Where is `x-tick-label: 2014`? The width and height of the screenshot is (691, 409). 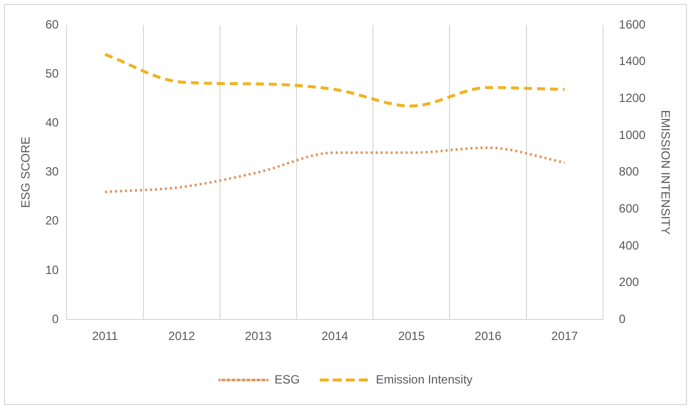 x-tick-label: 2014 is located at coordinates (334, 336).